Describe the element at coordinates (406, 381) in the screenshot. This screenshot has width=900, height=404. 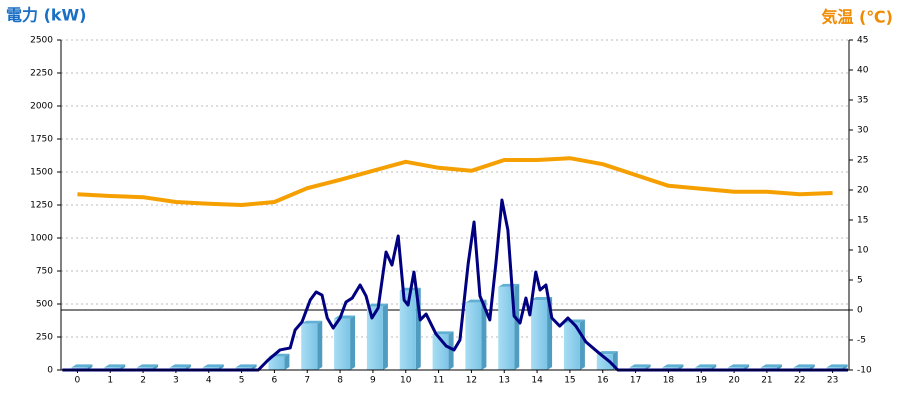
I see `x-tick-label: 10` at that location.